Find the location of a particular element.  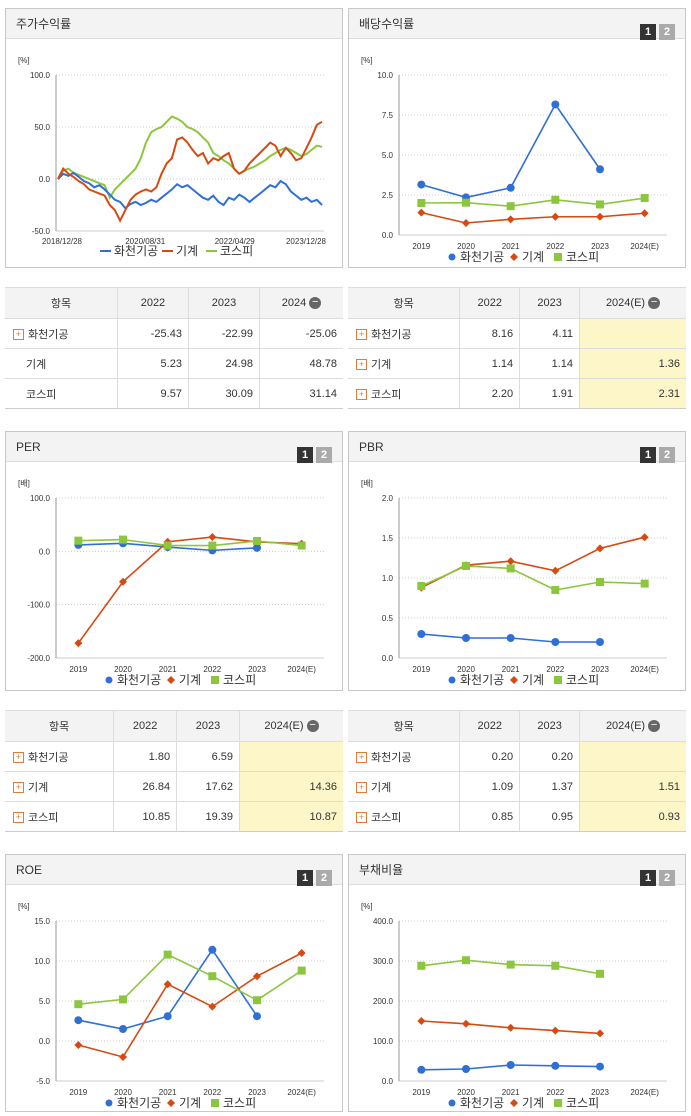

y-tick-label: 1.0 is located at coordinates (388, 578).